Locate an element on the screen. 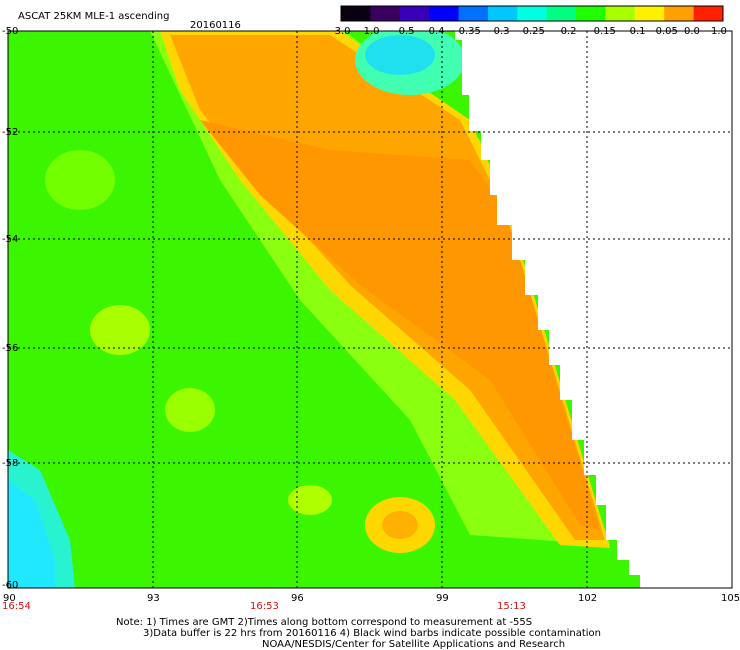 This screenshot has width=740, height=650. colorbar-frame is located at coordinates (532, 13).